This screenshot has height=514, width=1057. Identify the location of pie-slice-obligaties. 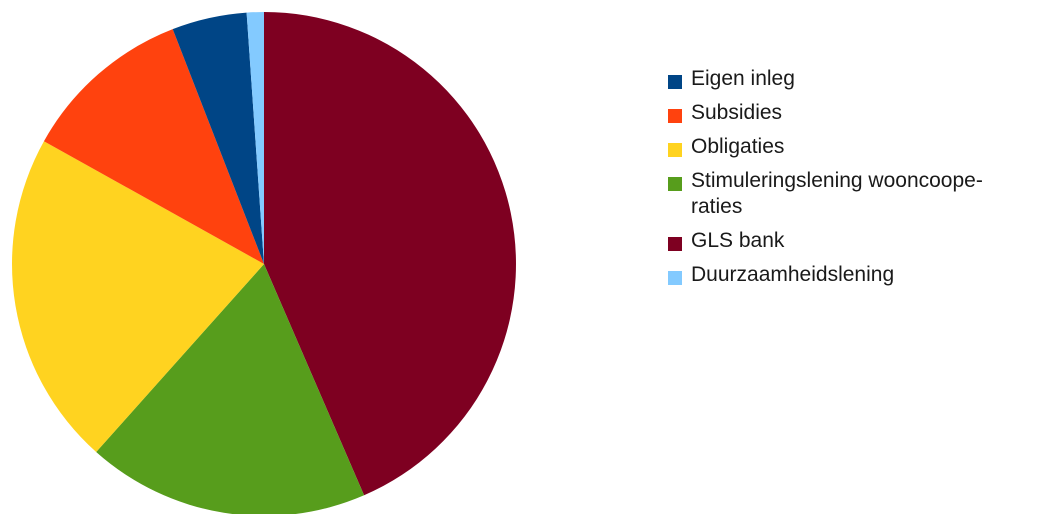
(138, 296).